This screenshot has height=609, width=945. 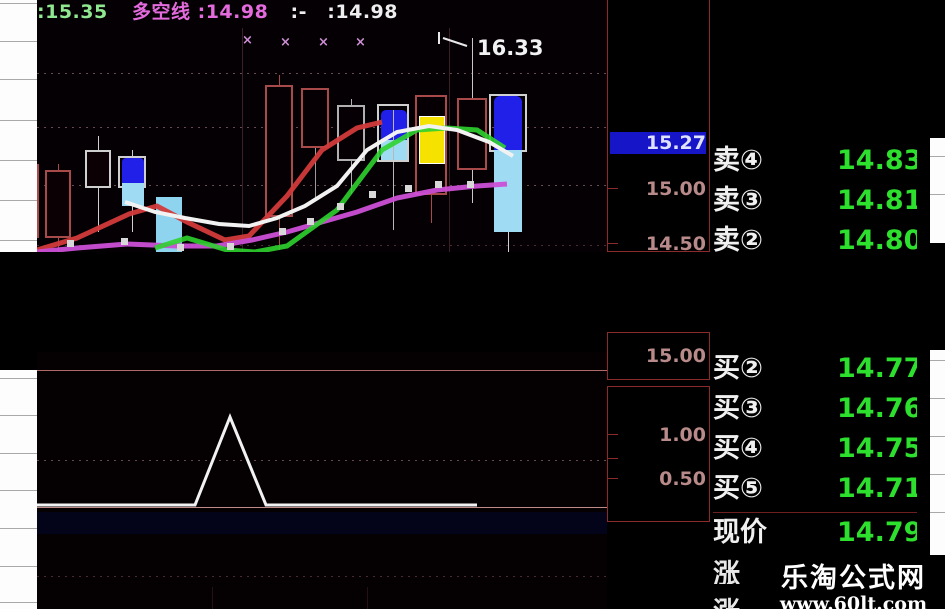 I want to click on orderbook-value: 14.75, so click(x=877, y=448).